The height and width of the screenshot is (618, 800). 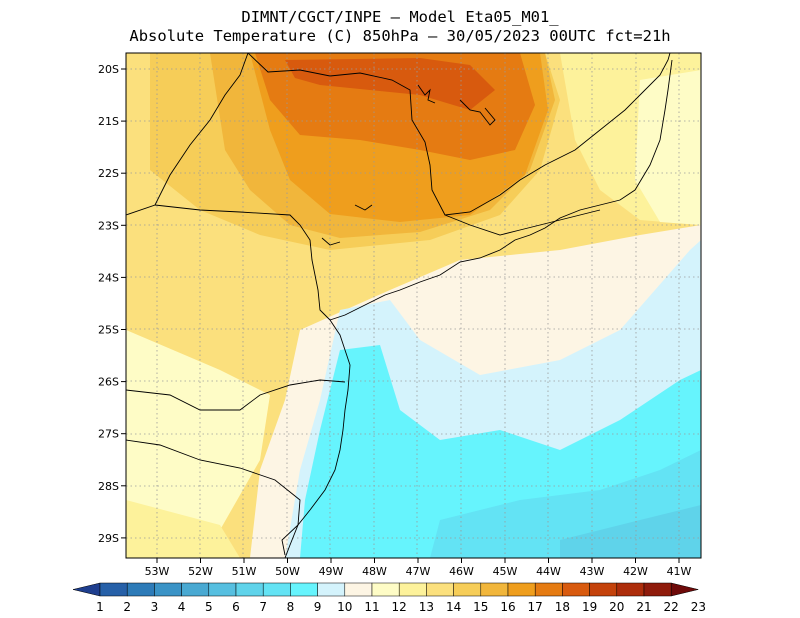 What do you see at coordinates (108, 382) in the screenshot?
I see `lat-tick-label: 26S` at bounding box center [108, 382].